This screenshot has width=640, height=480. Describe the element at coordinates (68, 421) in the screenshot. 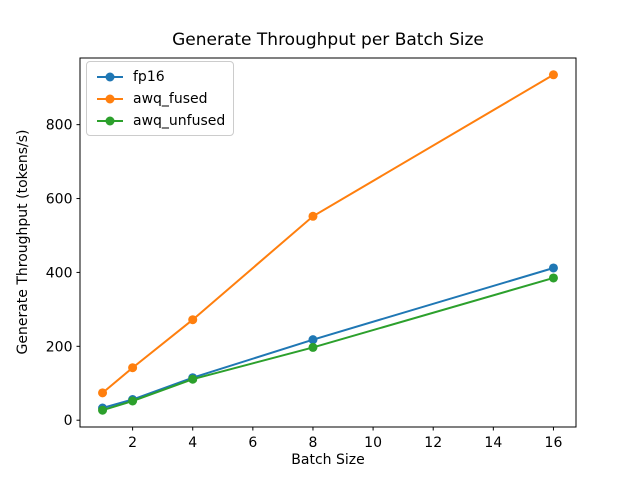

I see `y-tick-label: 0` at that location.